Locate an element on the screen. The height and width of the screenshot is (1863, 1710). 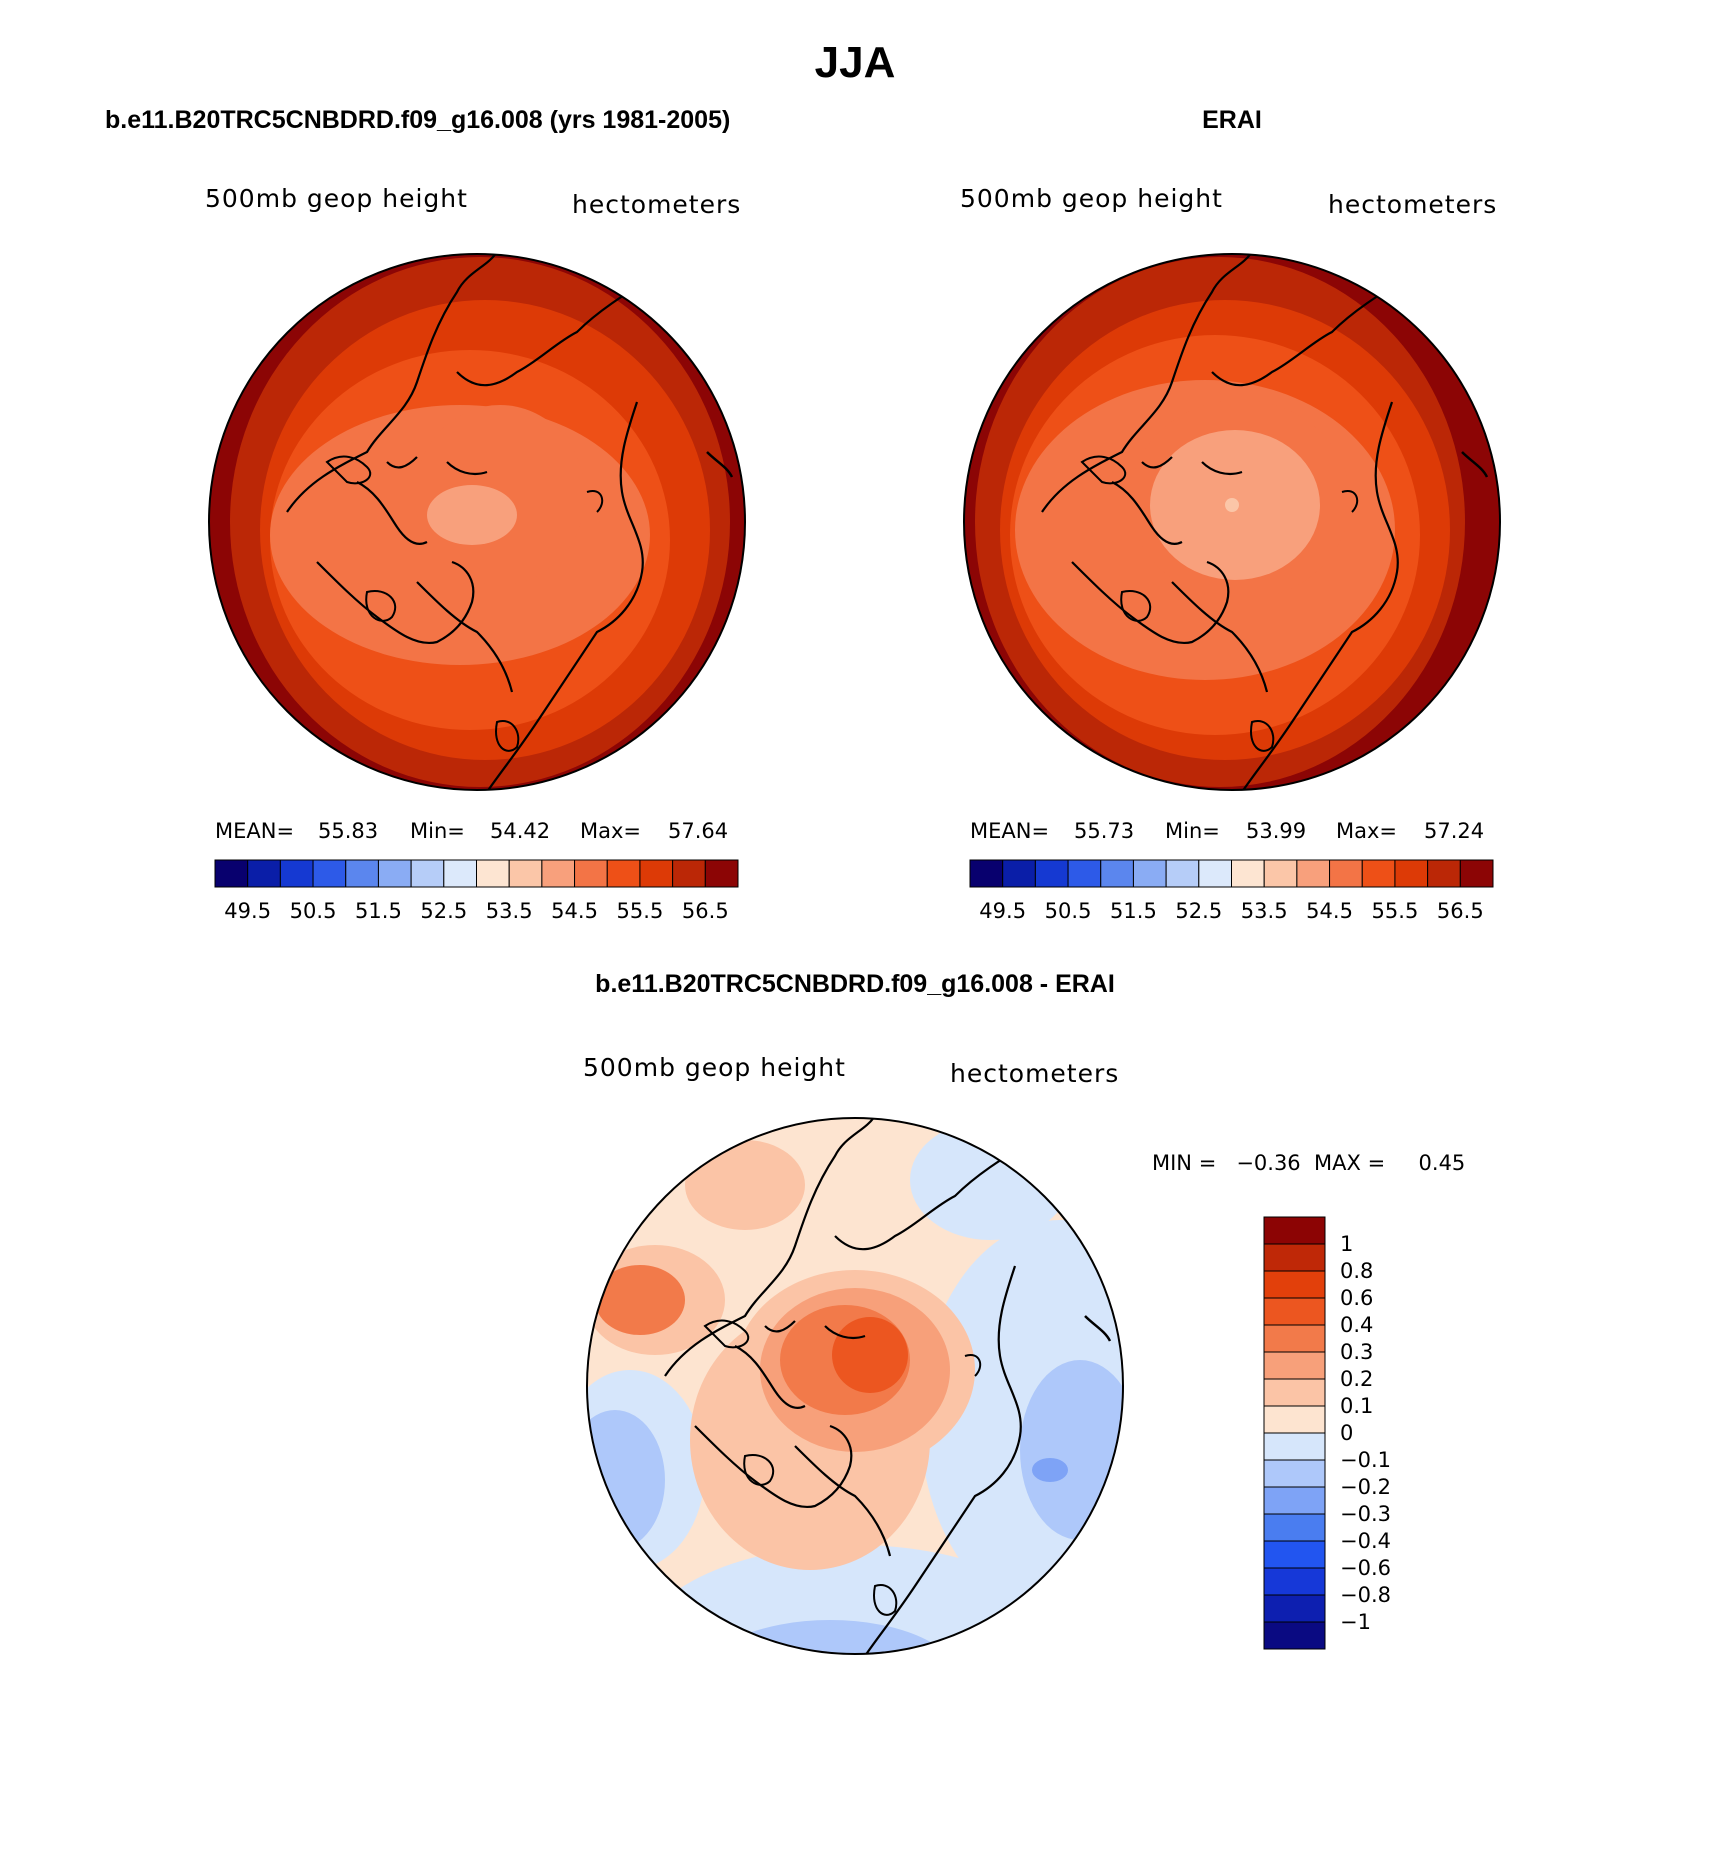
colorbar-tick-label: −0.2 is located at coordinates (1365, 1487).